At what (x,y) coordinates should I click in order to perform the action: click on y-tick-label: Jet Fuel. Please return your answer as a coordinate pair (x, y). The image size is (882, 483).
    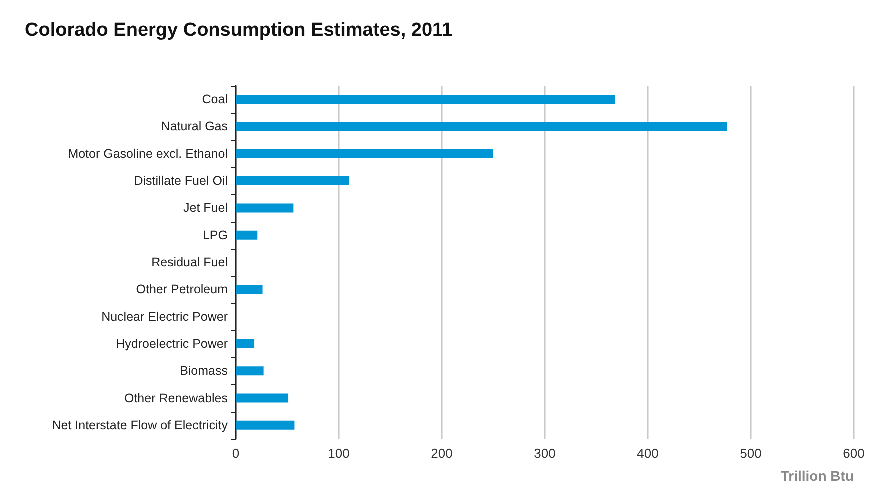
    Looking at the image, I should click on (206, 208).